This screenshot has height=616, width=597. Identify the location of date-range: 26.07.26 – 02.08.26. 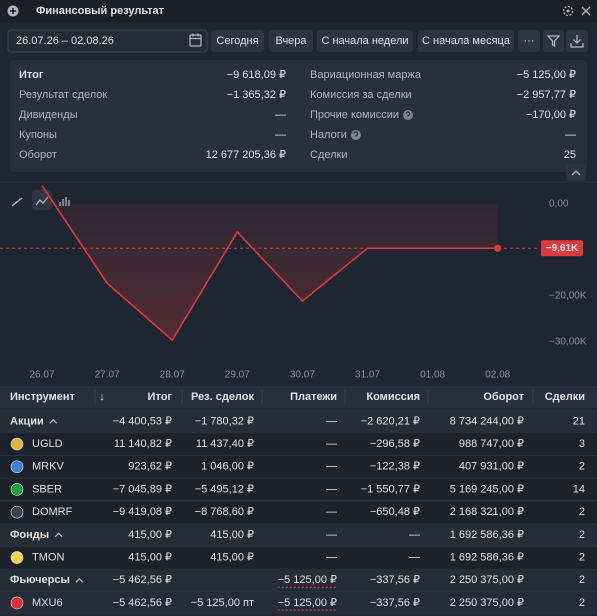
(65, 41).